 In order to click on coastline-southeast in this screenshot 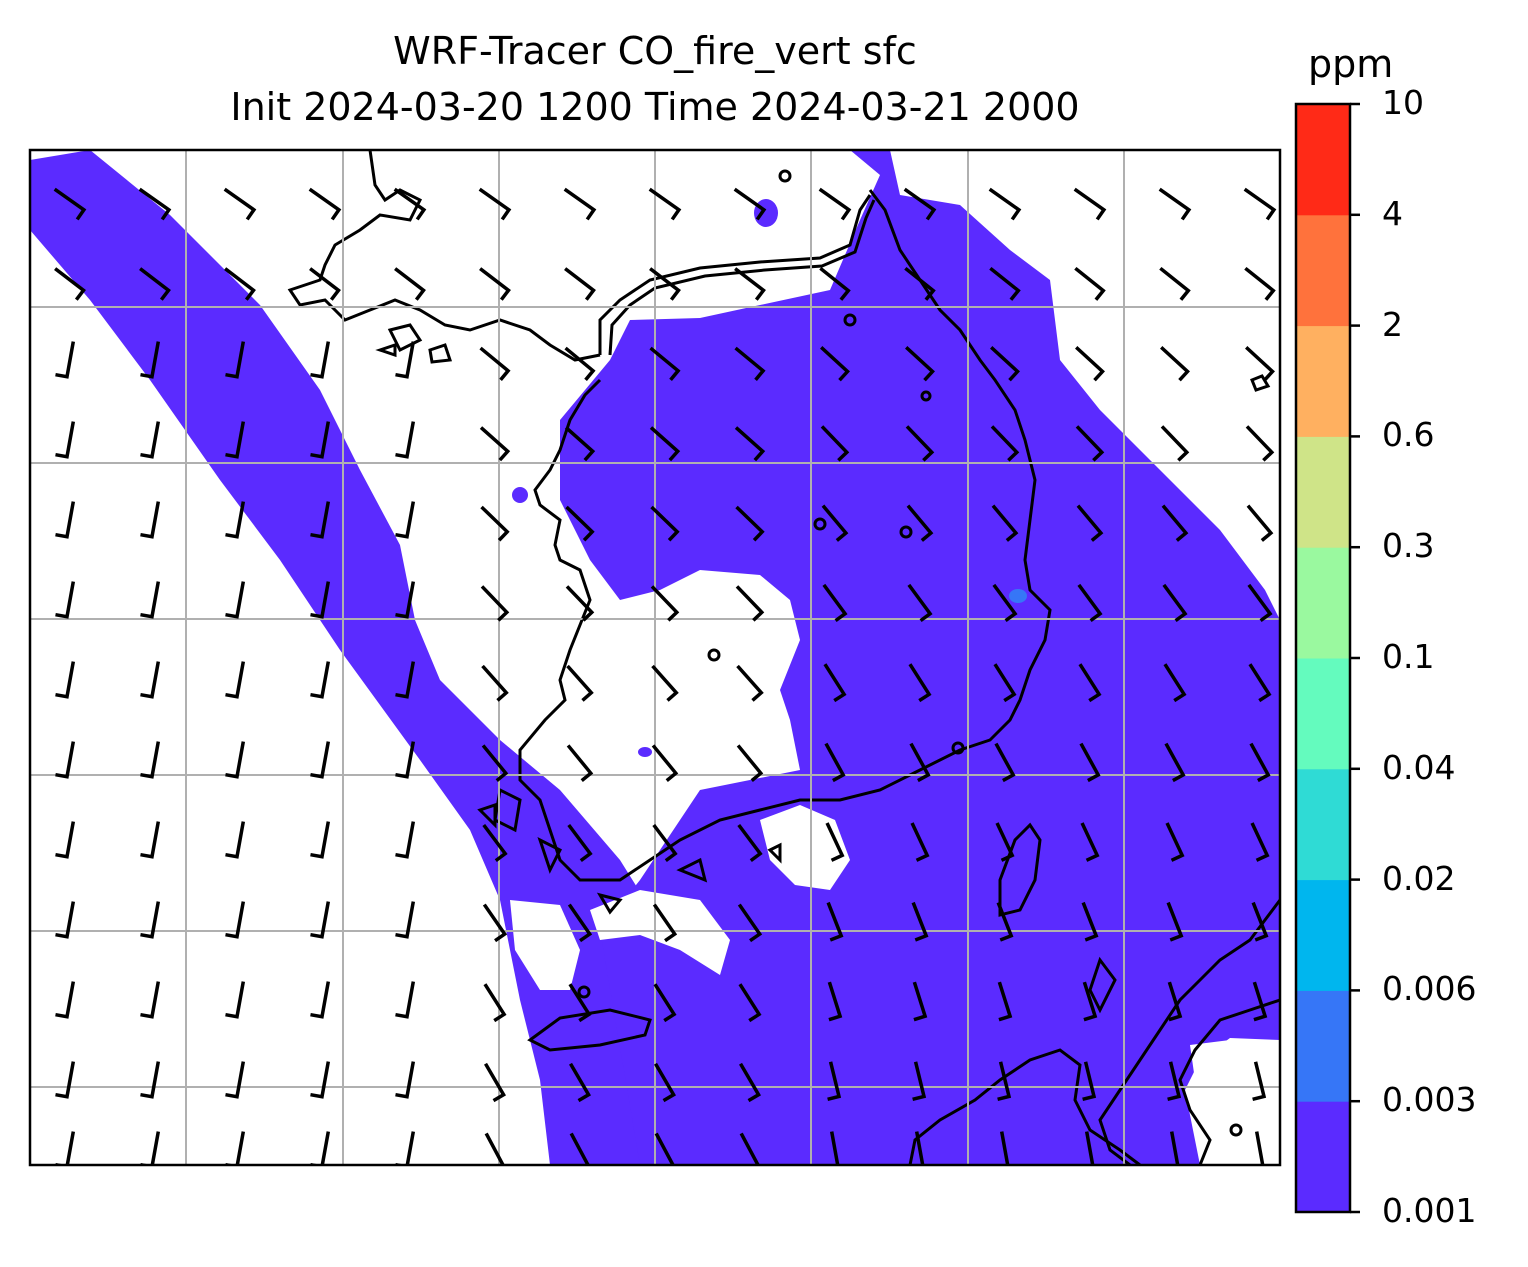, I will do `click(1229, 1081)`.